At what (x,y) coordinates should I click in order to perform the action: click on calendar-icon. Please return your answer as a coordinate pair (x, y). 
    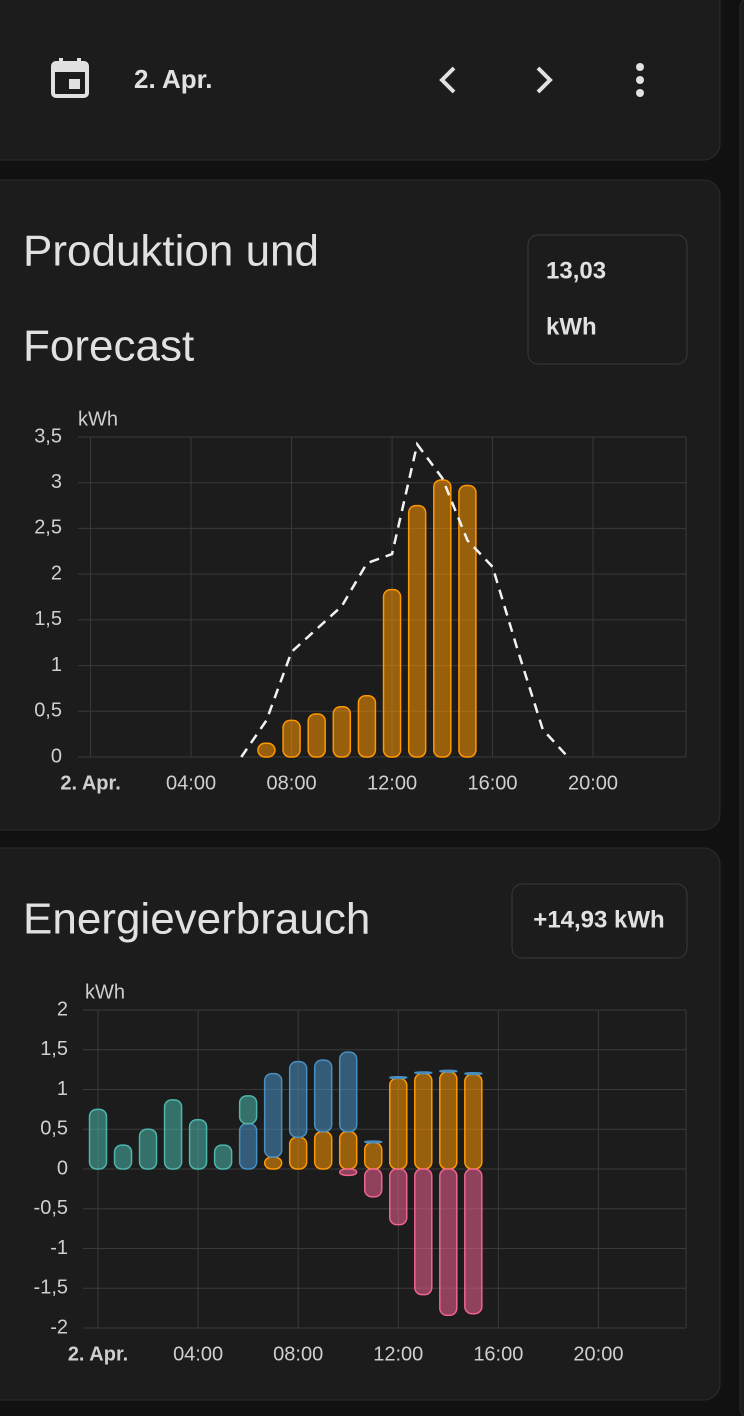
    Looking at the image, I should click on (70, 78).